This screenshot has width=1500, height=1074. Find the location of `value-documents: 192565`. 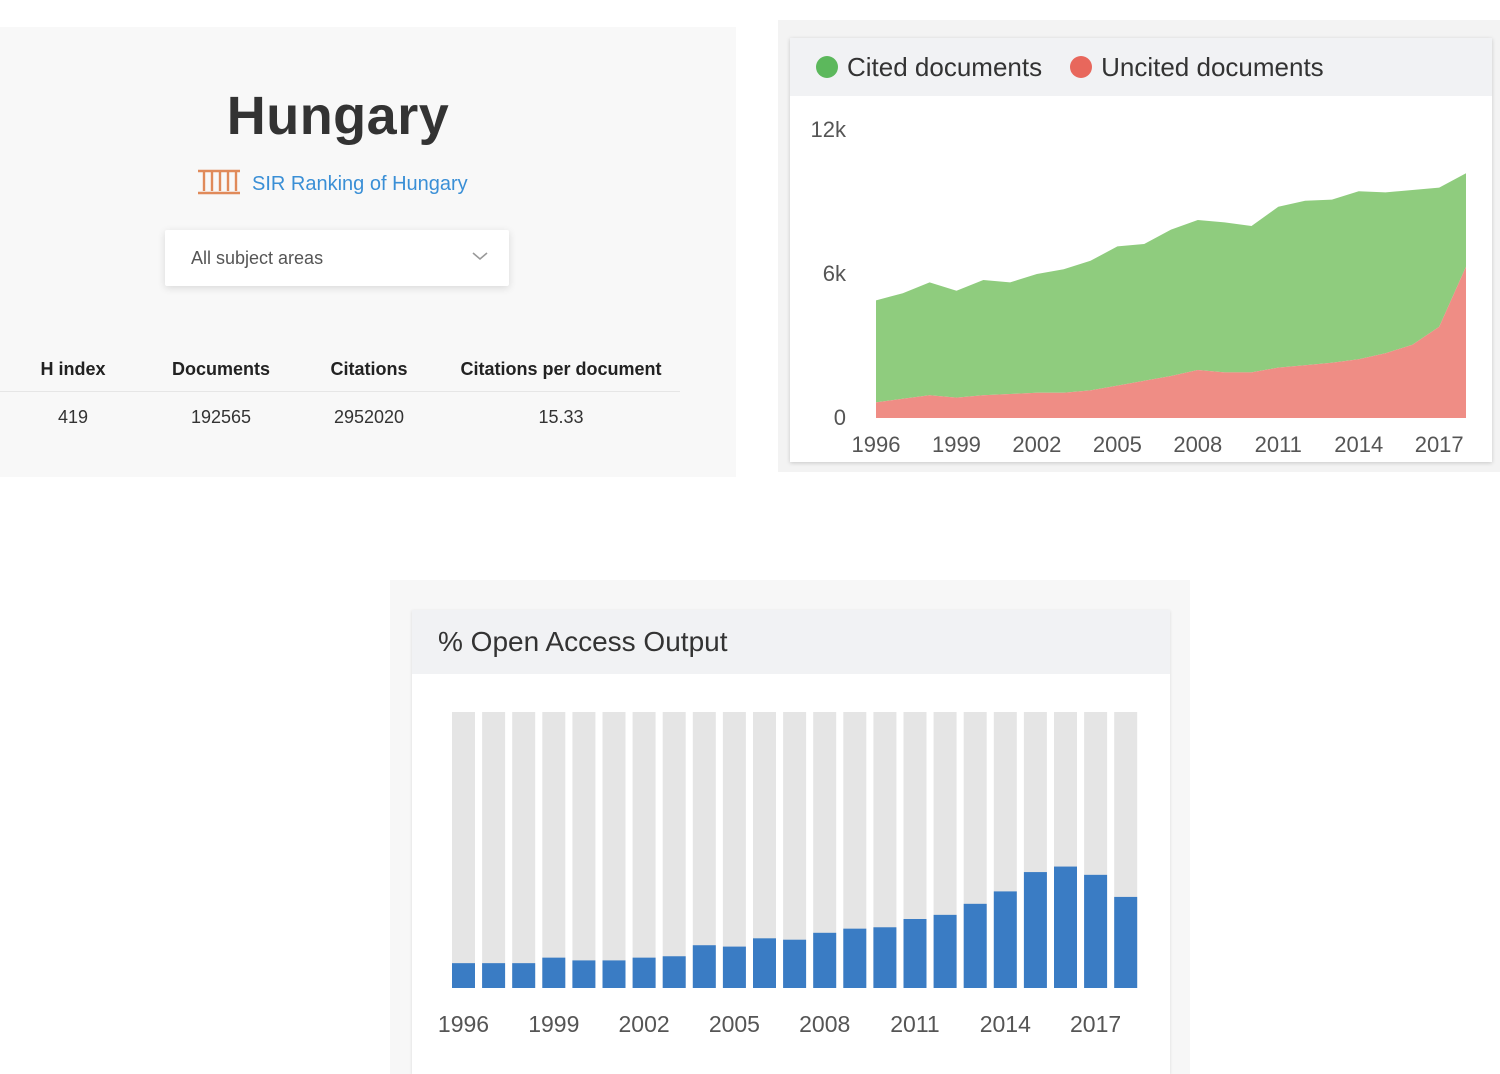

value-documents: 192565 is located at coordinates (221, 416).